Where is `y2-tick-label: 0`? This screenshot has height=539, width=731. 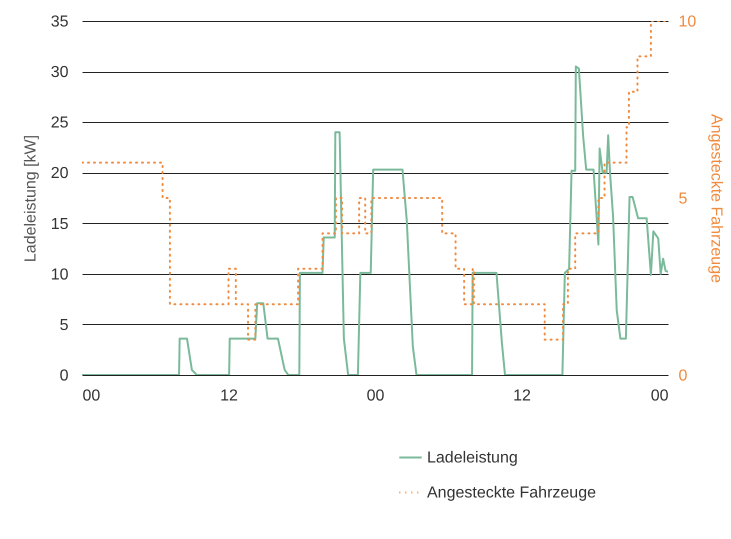
y2-tick-label: 0 is located at coordinates (683, 376).